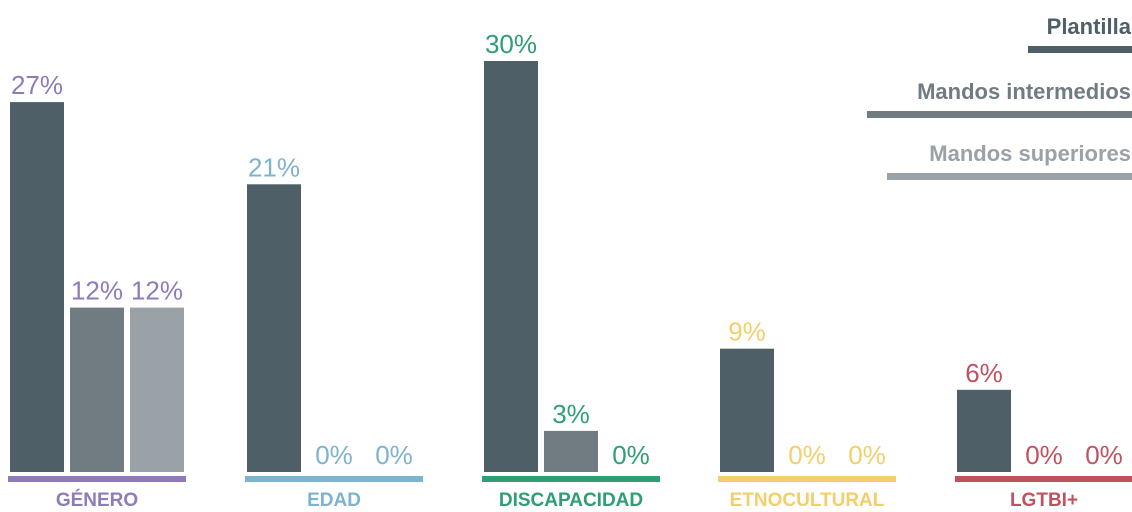  Describe the element at coordinates (747, 332) in the screenshot. I see `bar-value-label: 9%` at that location.